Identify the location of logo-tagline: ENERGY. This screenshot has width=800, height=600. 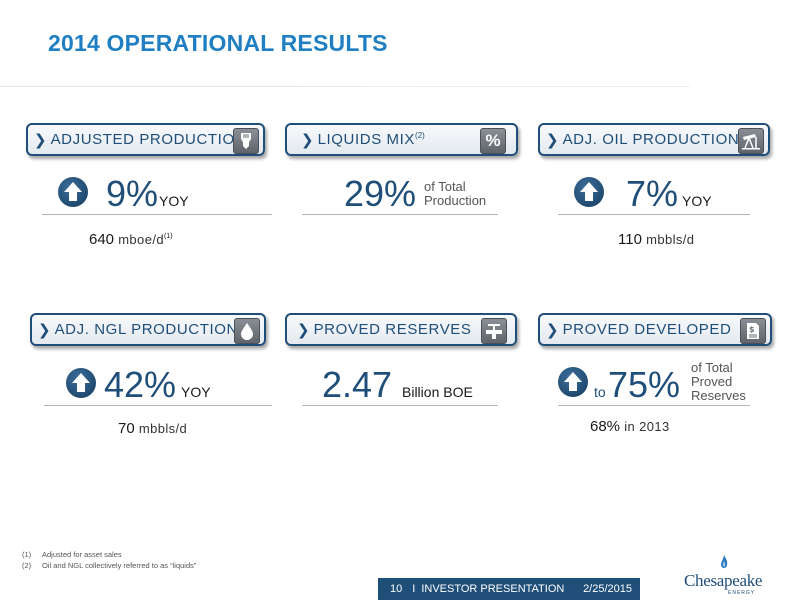
(742, 593).